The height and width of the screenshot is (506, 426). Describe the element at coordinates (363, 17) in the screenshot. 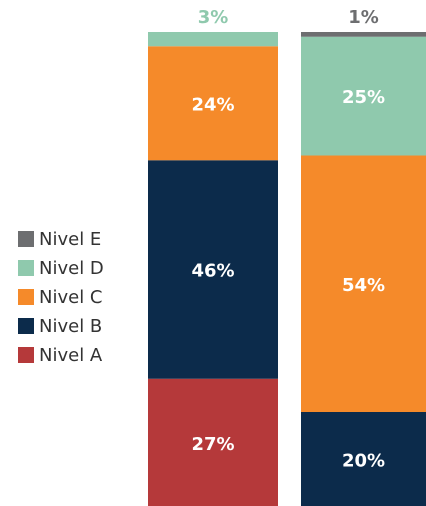

I see `value-label: 1%` at that location.